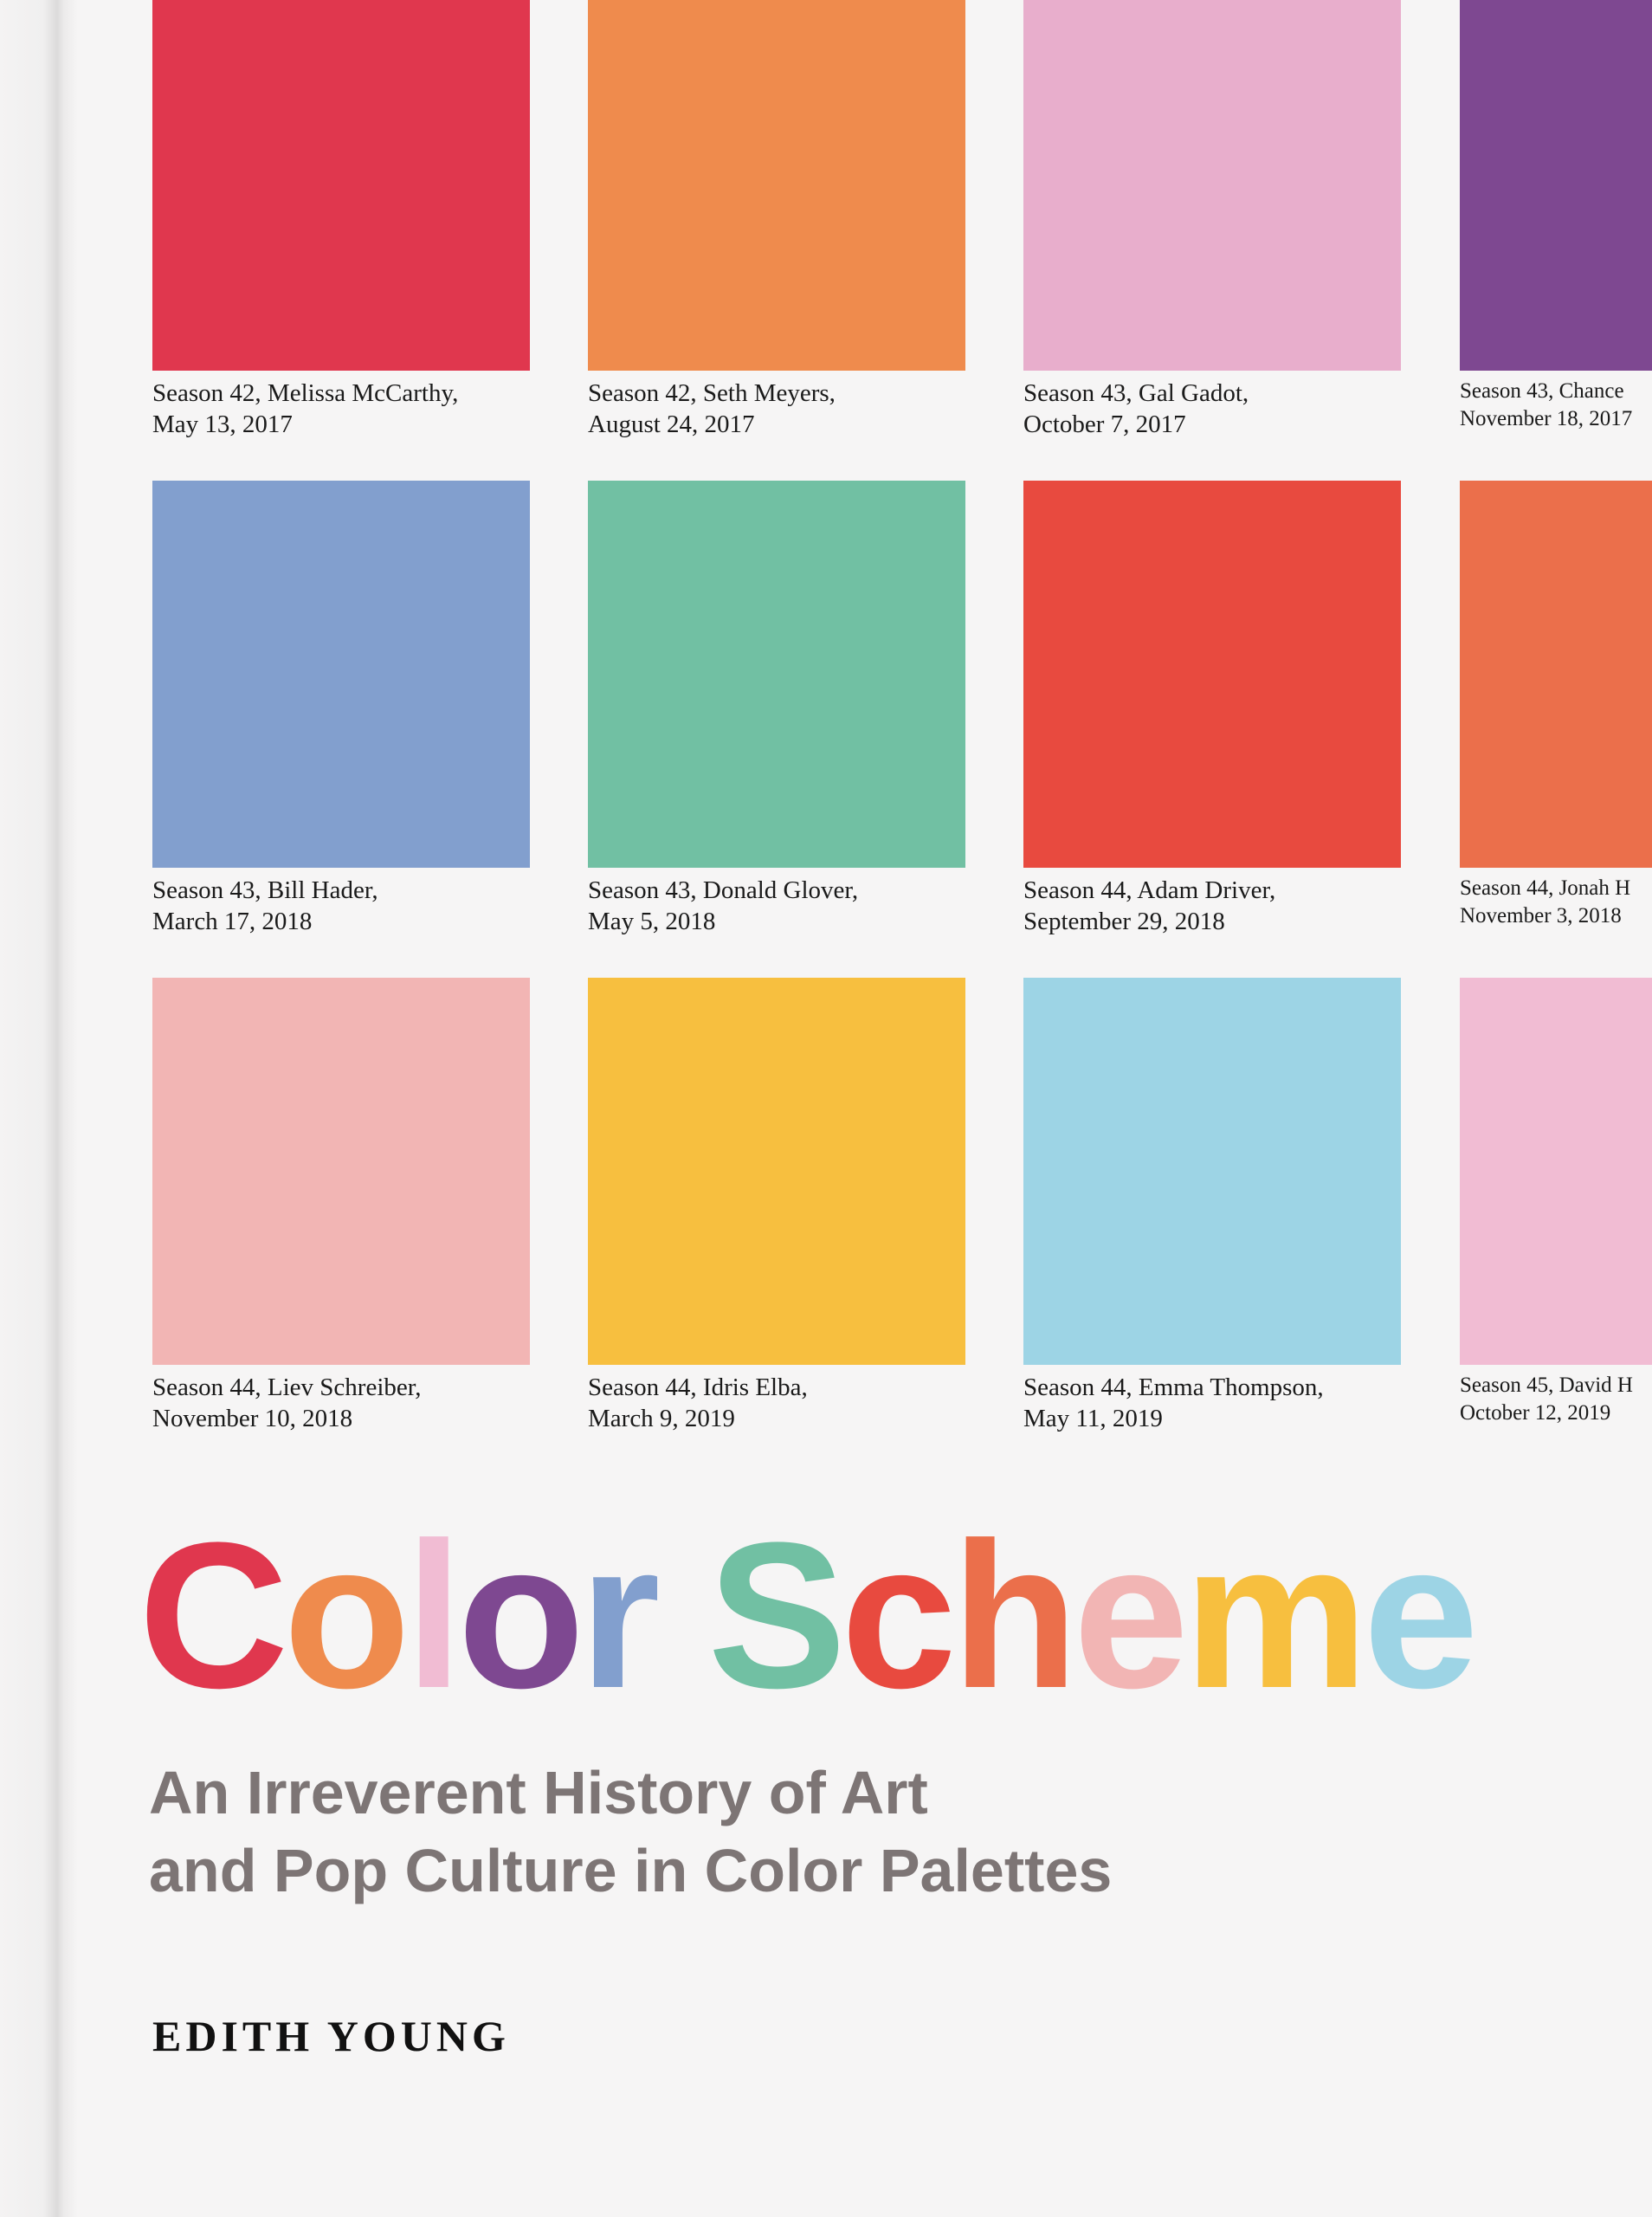 The width and height of the screenshot is (1652, 2217). I want to click on book-title: Color Scheme, so click(809, 1615).